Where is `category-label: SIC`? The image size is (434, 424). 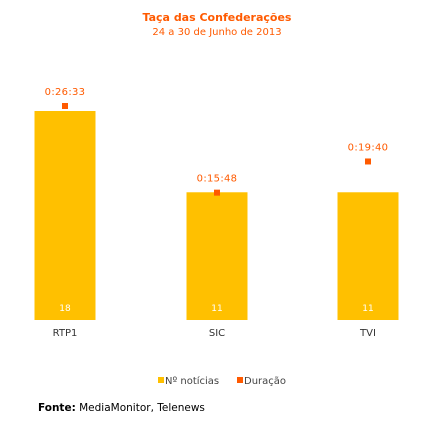
category-label: SIC is located at coordinates (217, 333).